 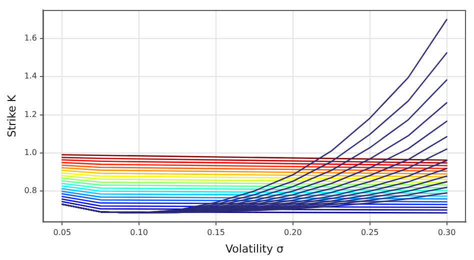 What do you see at coordinates (30, 114) in the screenshot?
I see `y-tick-label: 1.2` at bounding box center [30, 114].